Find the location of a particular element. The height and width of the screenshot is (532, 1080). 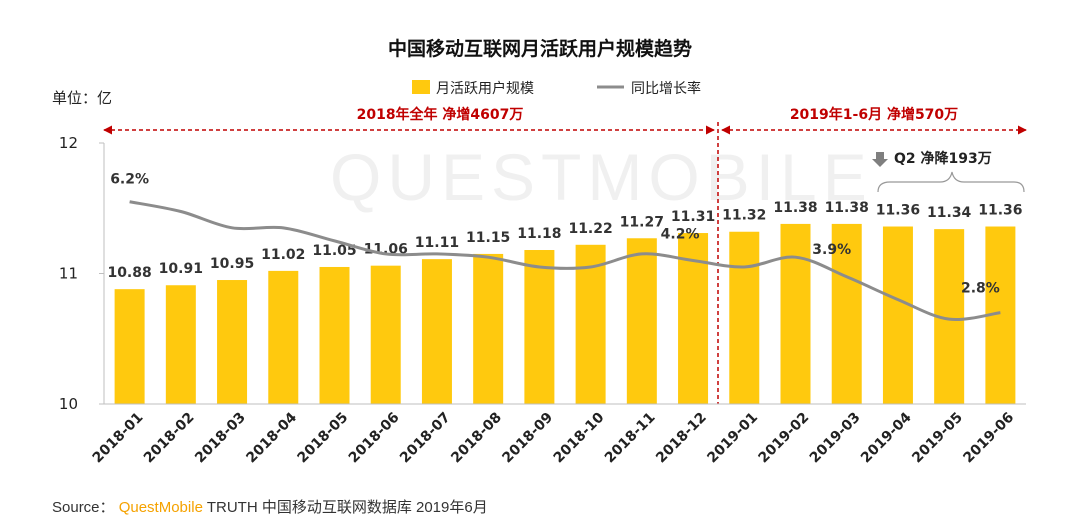

legend-label-bar: 月活跃用户规模 is located at coordinates (485, 88).